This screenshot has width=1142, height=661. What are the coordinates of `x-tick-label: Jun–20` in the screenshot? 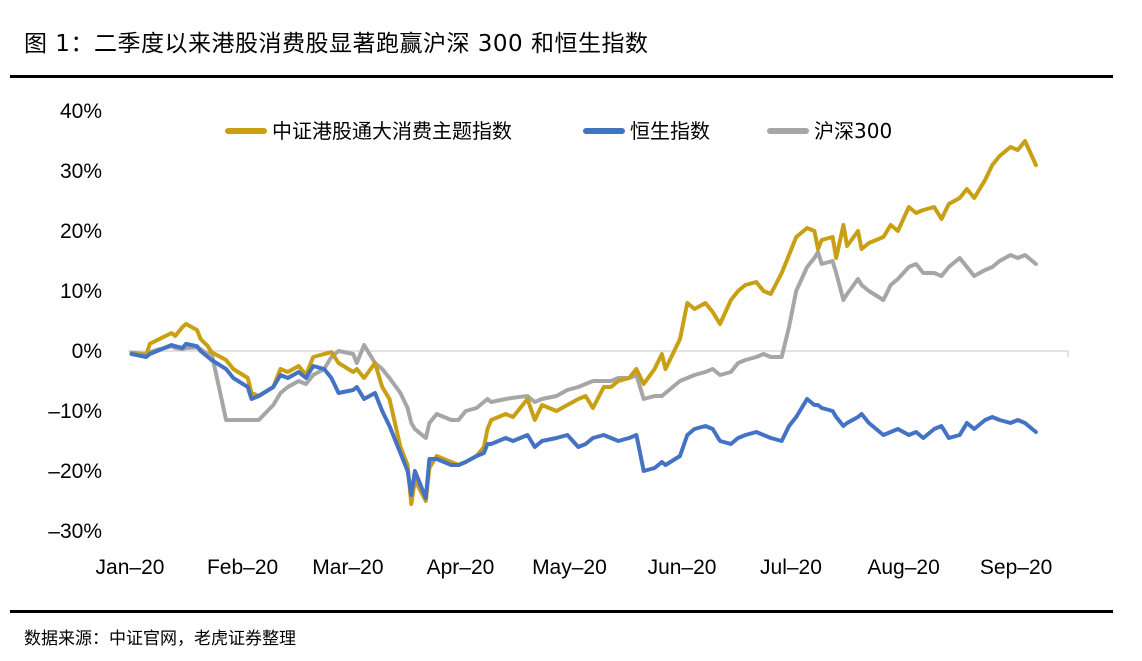 It's located at (682, 567).